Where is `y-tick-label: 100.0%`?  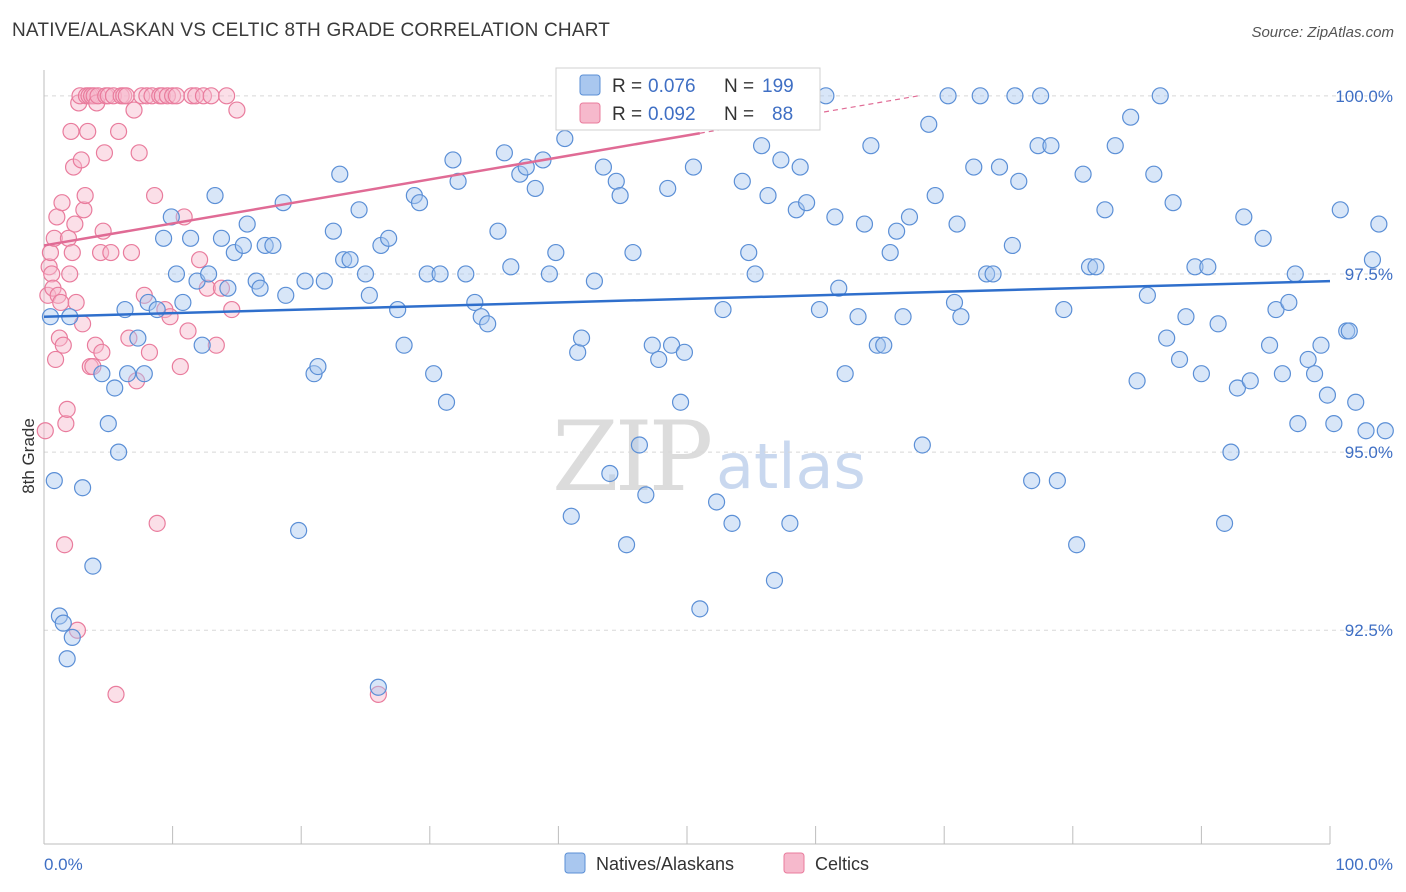 y-tick-label: 100.0% is located at coordinates (1364, 96).